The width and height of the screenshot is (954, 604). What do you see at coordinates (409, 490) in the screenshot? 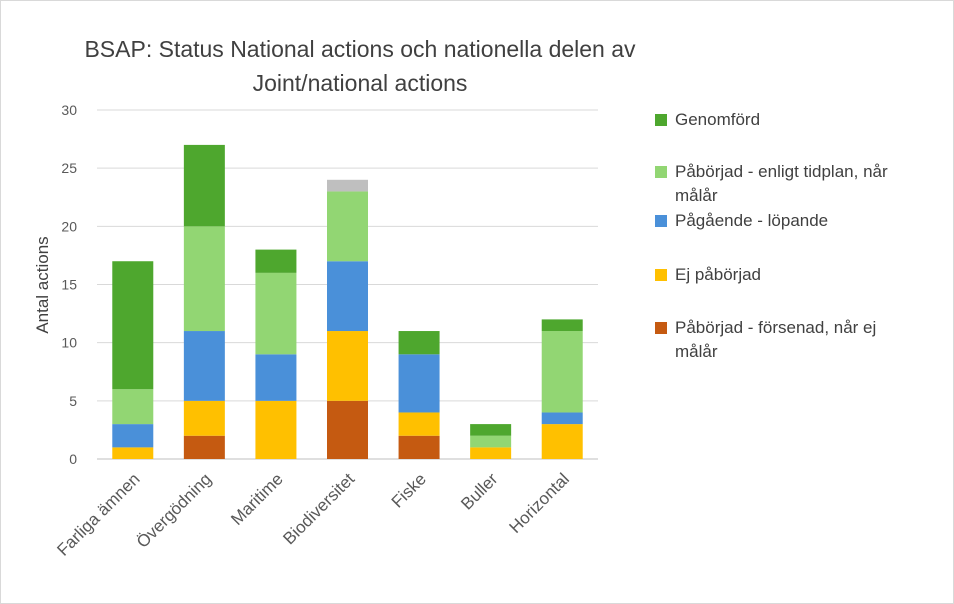
I see `x-tick-label: Fiske` at bounding box center [409, 490].